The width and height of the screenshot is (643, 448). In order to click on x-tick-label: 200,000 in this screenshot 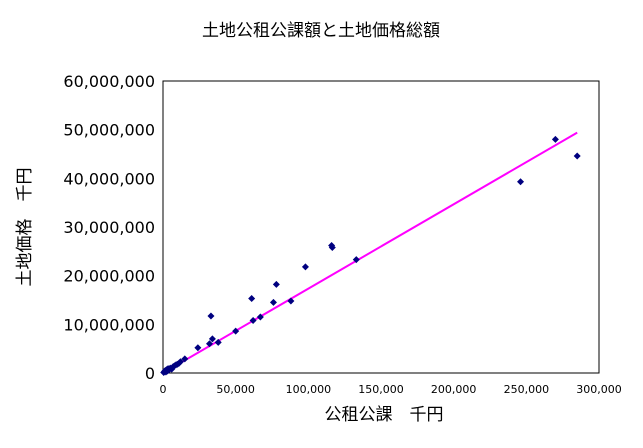, I will do `click(454, 389)`.